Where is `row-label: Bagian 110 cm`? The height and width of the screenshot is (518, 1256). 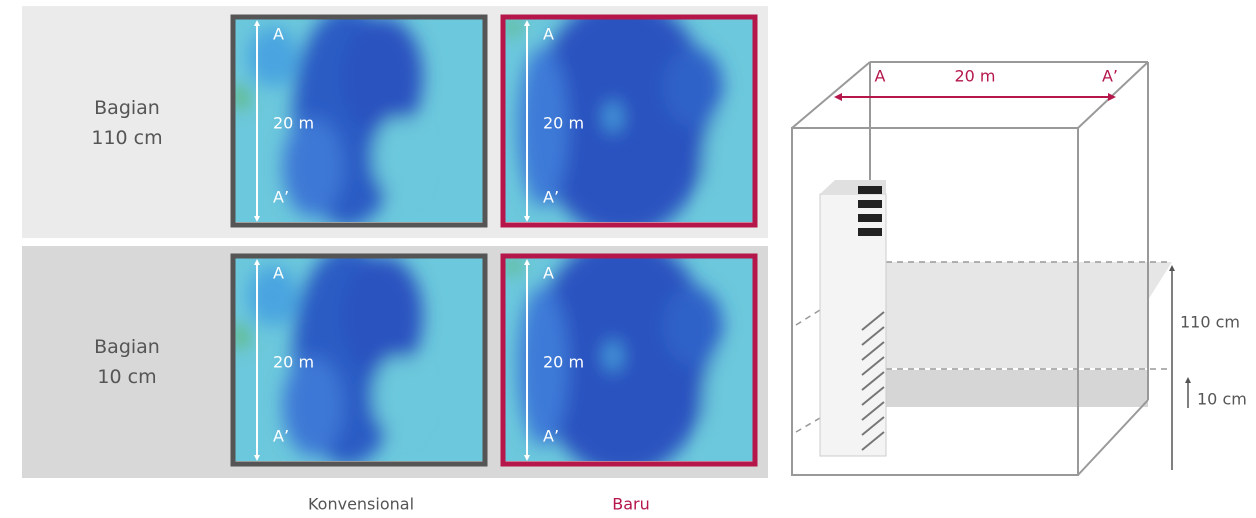 row-label: Bagian 110 cm is located at coordinates (126, 123).